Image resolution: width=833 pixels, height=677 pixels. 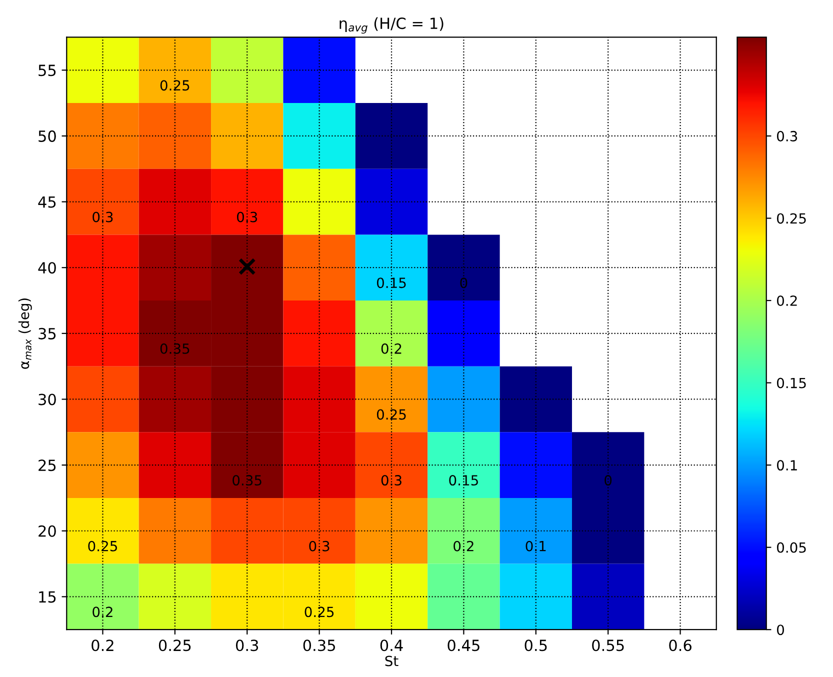 What do you see at coordinates (608, 646) in the screenshot?
I see `x-tick-label: 0.55` at bounding box center [608, 646].